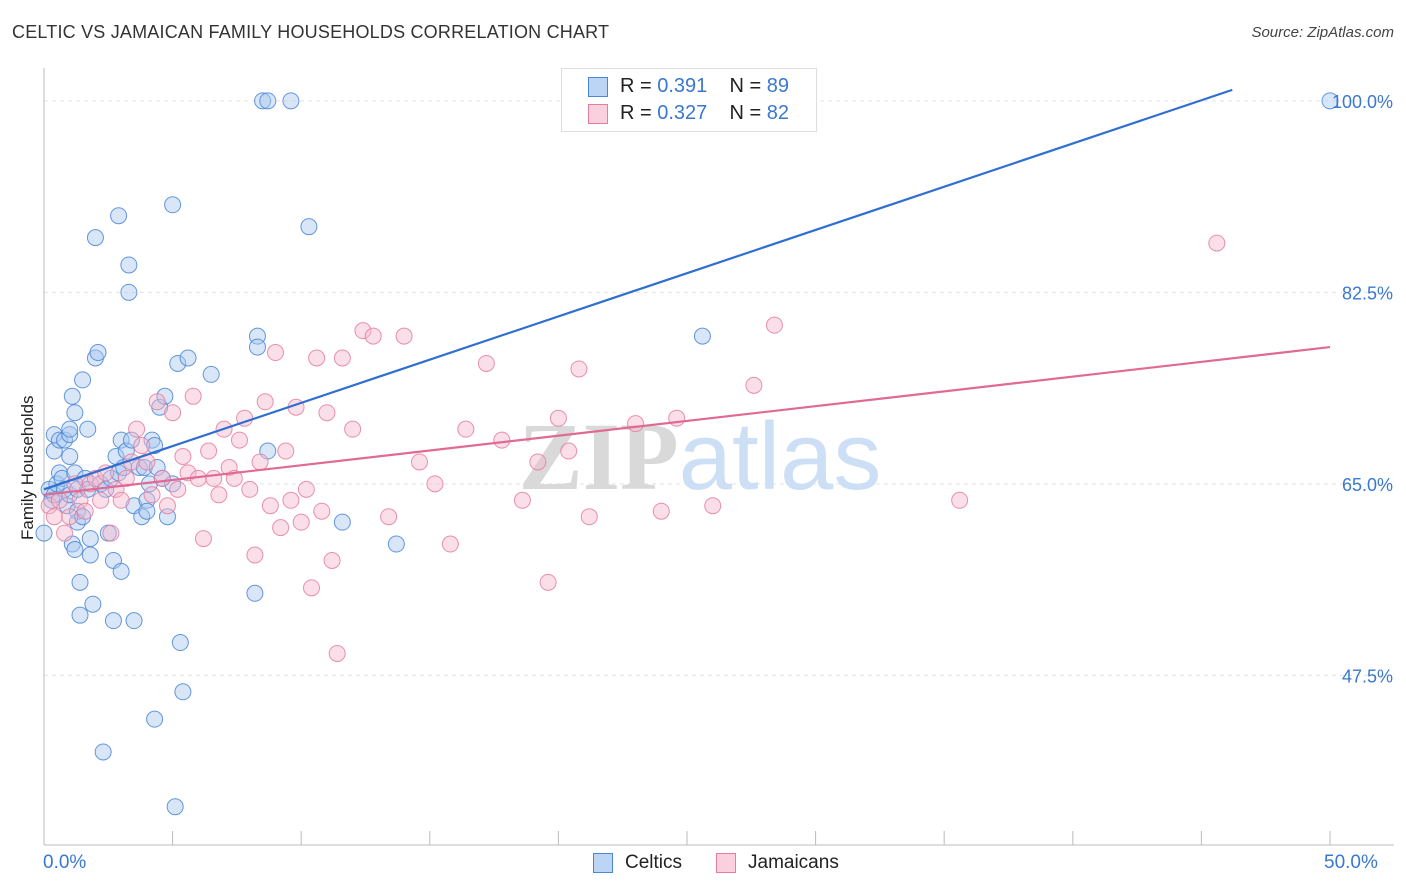 This screenshot has height=892, width=1406. I want to click on jamaicans-stats: R = 0.327 N = 82, so click(704, 113).